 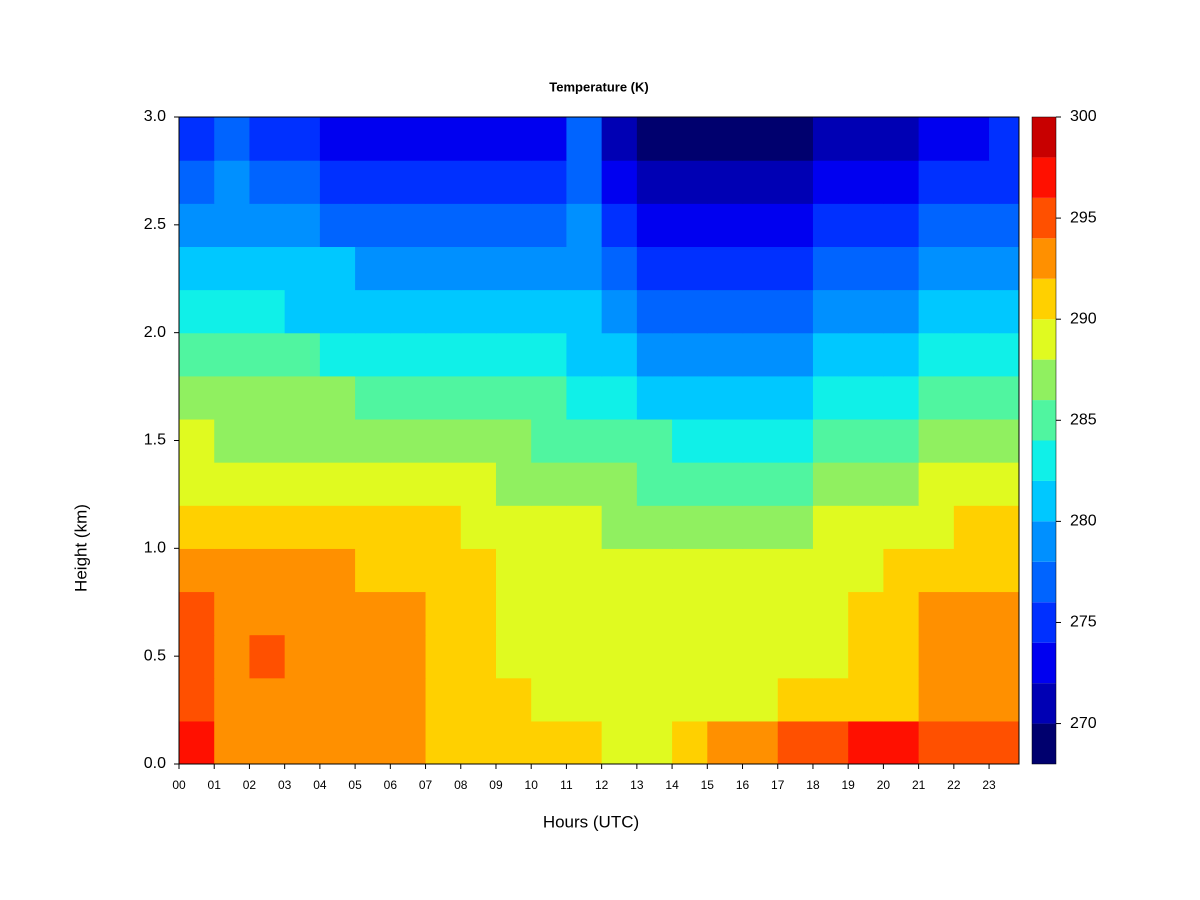 I want to click on x-tick-label: 21, so click(x=919, y=785).